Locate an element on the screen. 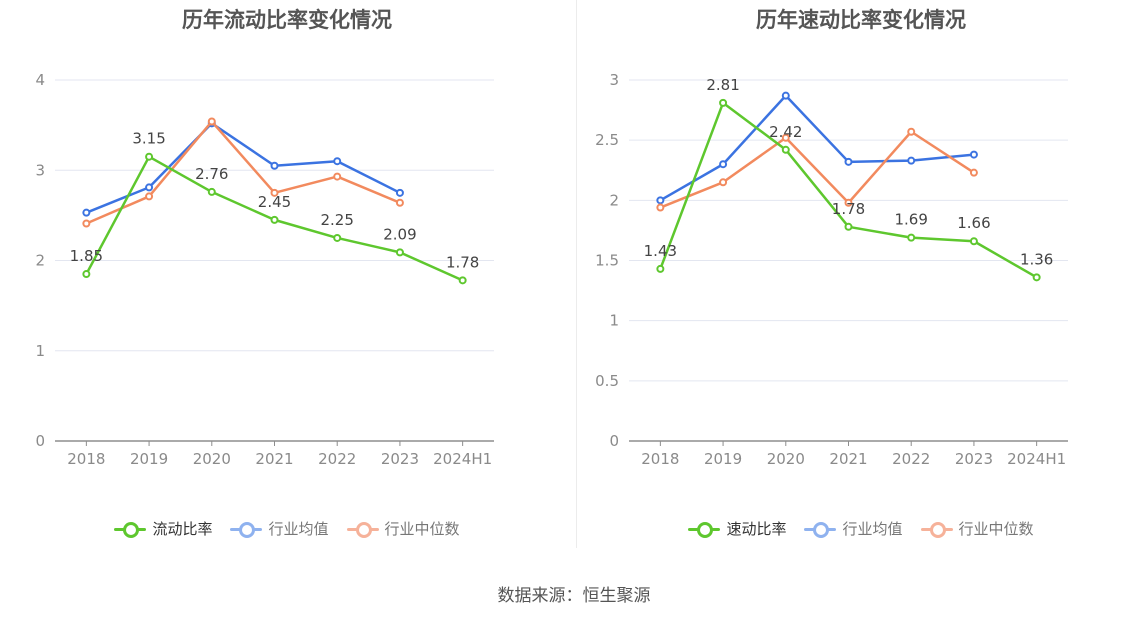  data-label: 1.36 is located at coordinates (1036, 259).